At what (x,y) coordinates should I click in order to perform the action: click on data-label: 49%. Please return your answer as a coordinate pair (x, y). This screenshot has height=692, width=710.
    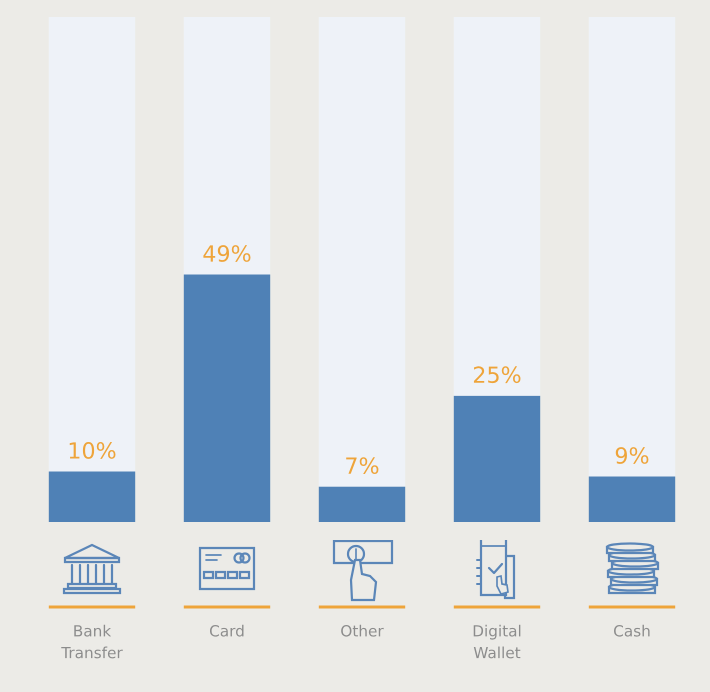
    Looking at the image, I should click on (226, 253).